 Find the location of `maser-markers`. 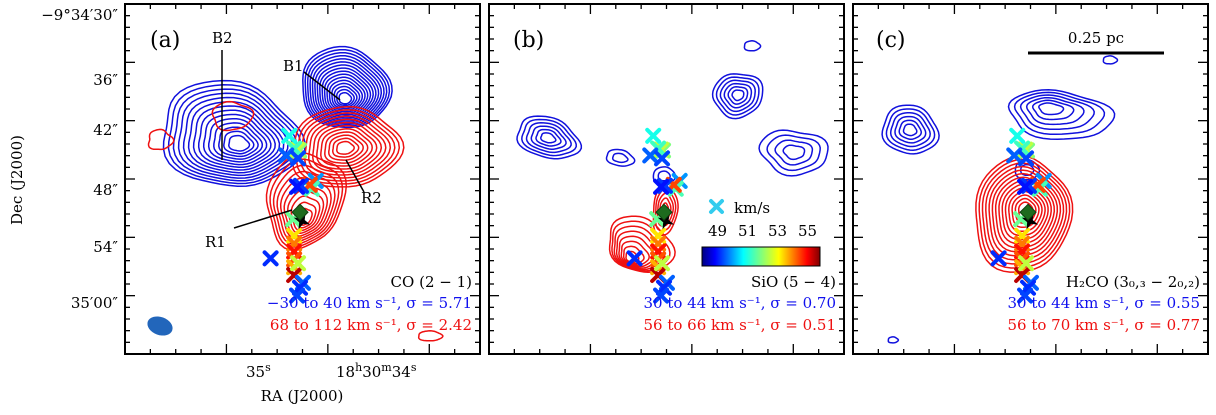

maser-markers is located at coordinates (293, 215).